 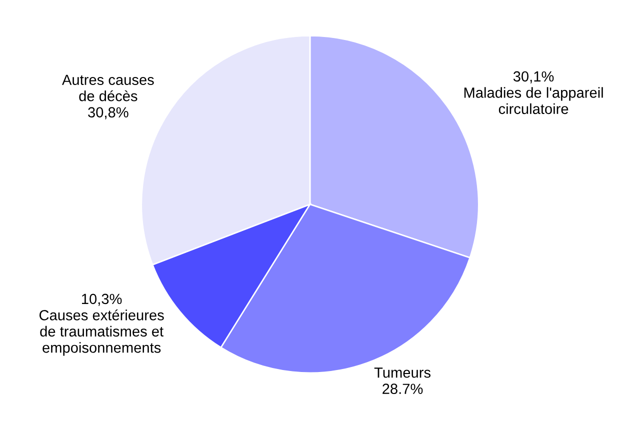 I want to click on slice-label: Maladies de l'appareil circulatoire, so click(x=533, y=100).